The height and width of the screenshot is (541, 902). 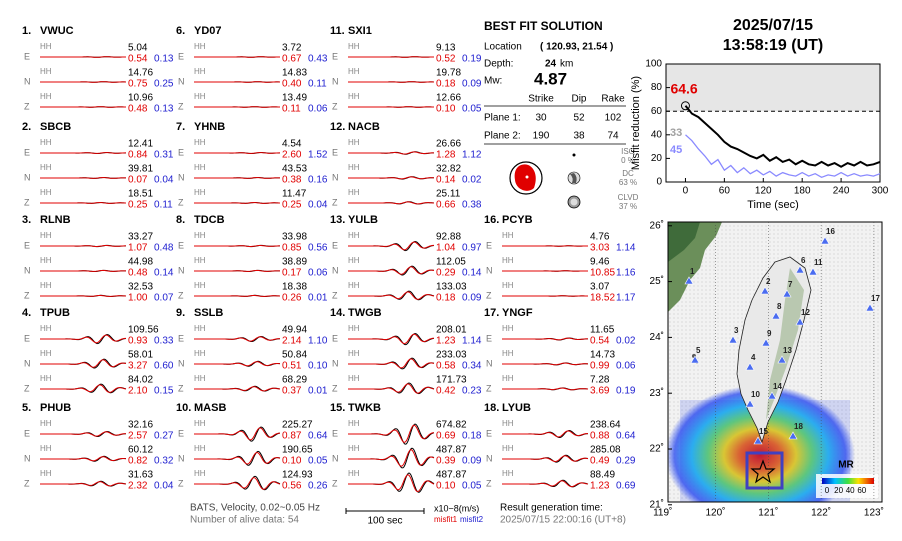 What do you see at coordinates (446, 461) in the screenshot?
I see `misfit1: 0.39` at bounding box center [446, 461].